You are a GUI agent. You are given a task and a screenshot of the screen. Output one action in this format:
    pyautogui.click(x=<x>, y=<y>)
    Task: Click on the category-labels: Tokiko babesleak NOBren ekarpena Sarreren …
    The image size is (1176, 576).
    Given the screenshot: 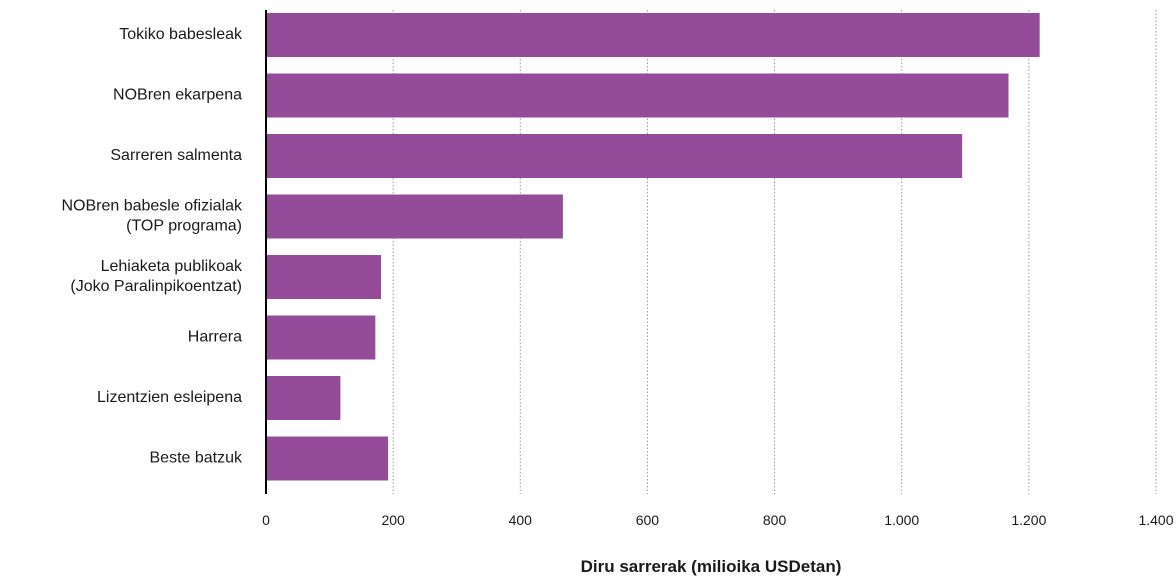 What is the action you would take?
    pyautogui.click(x=152, y=246)
    